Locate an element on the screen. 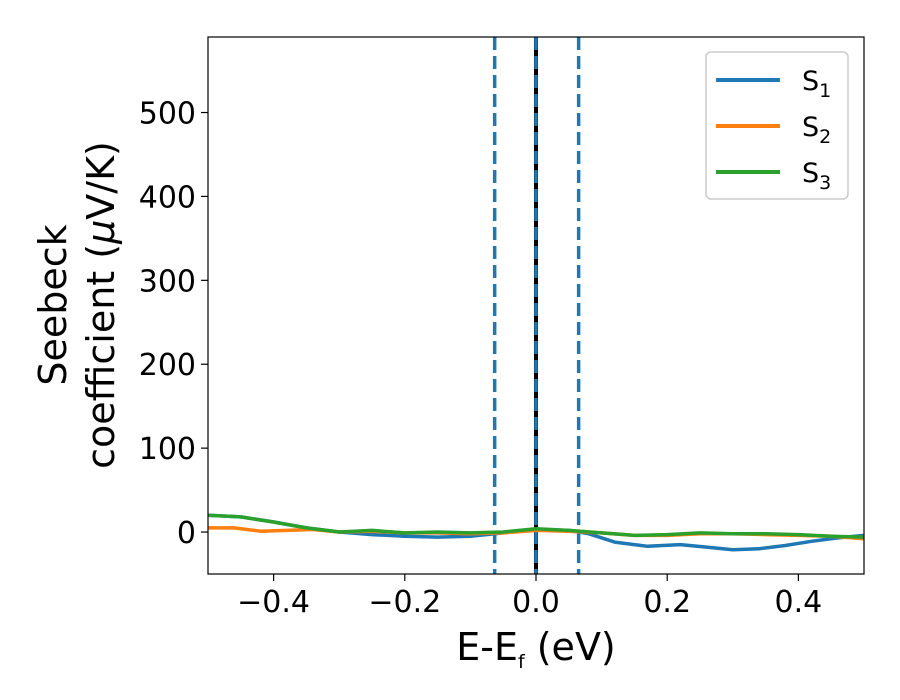 The height and width of the screenshot is (700, 900). y-tick-label: 0 is located at coordinates (186, 533).